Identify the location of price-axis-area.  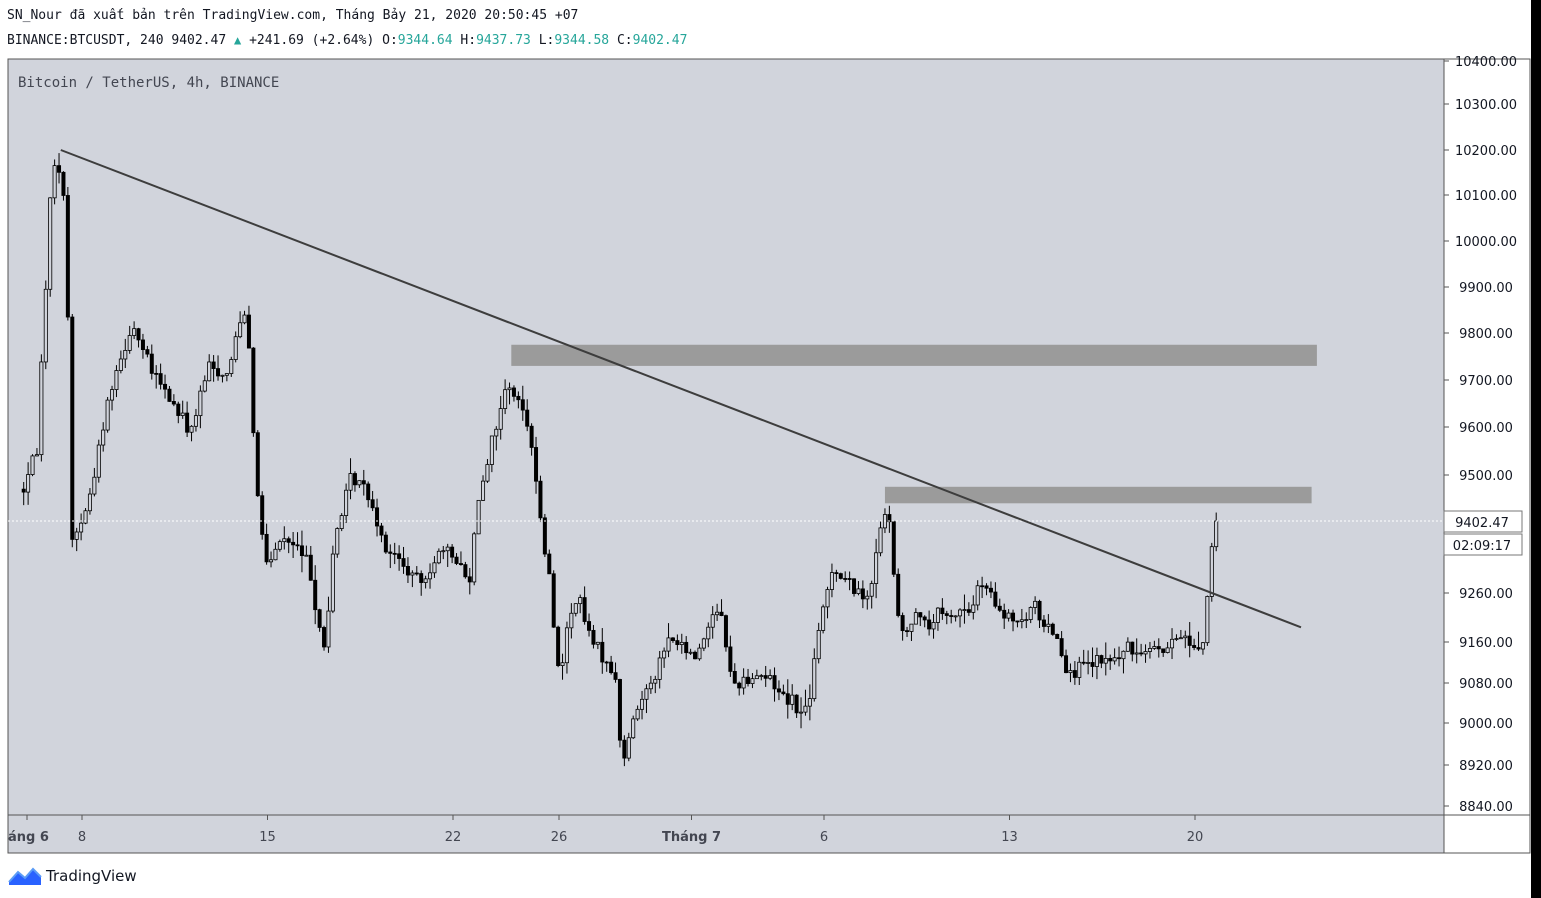
(1487, 456).